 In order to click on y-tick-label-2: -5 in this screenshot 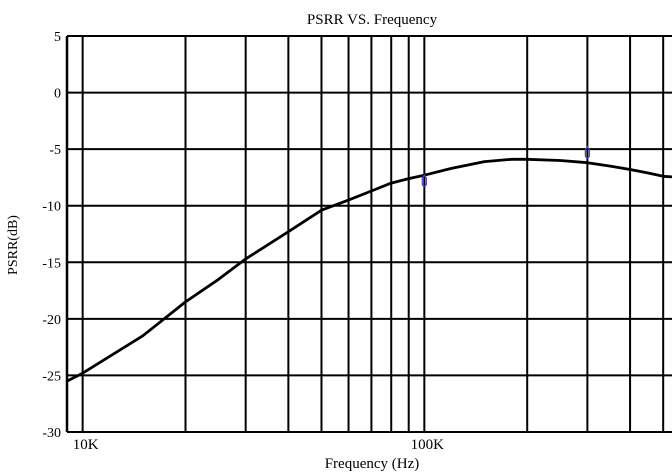, I will do `click(55, 150)`.